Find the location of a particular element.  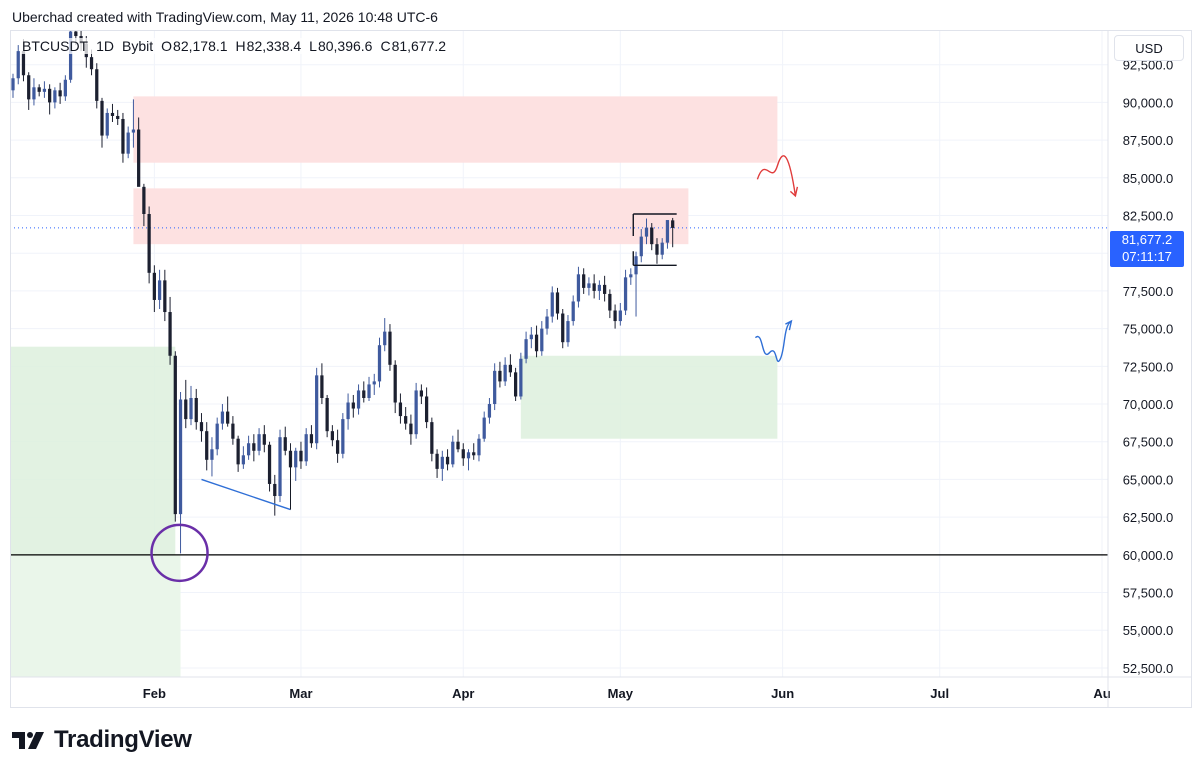

x-tick-label: Feb is located at coordinates (154, 693).